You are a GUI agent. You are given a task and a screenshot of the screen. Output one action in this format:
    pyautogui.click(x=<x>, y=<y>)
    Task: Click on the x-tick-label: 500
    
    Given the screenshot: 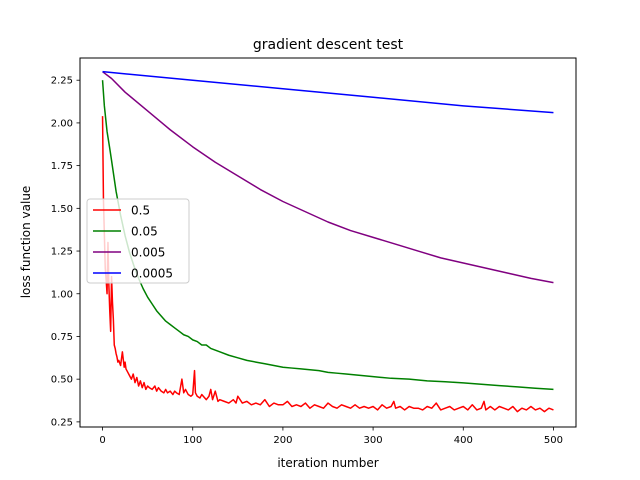 What is the action you would take?
    pyautogui.click(x=553, y=440)
    